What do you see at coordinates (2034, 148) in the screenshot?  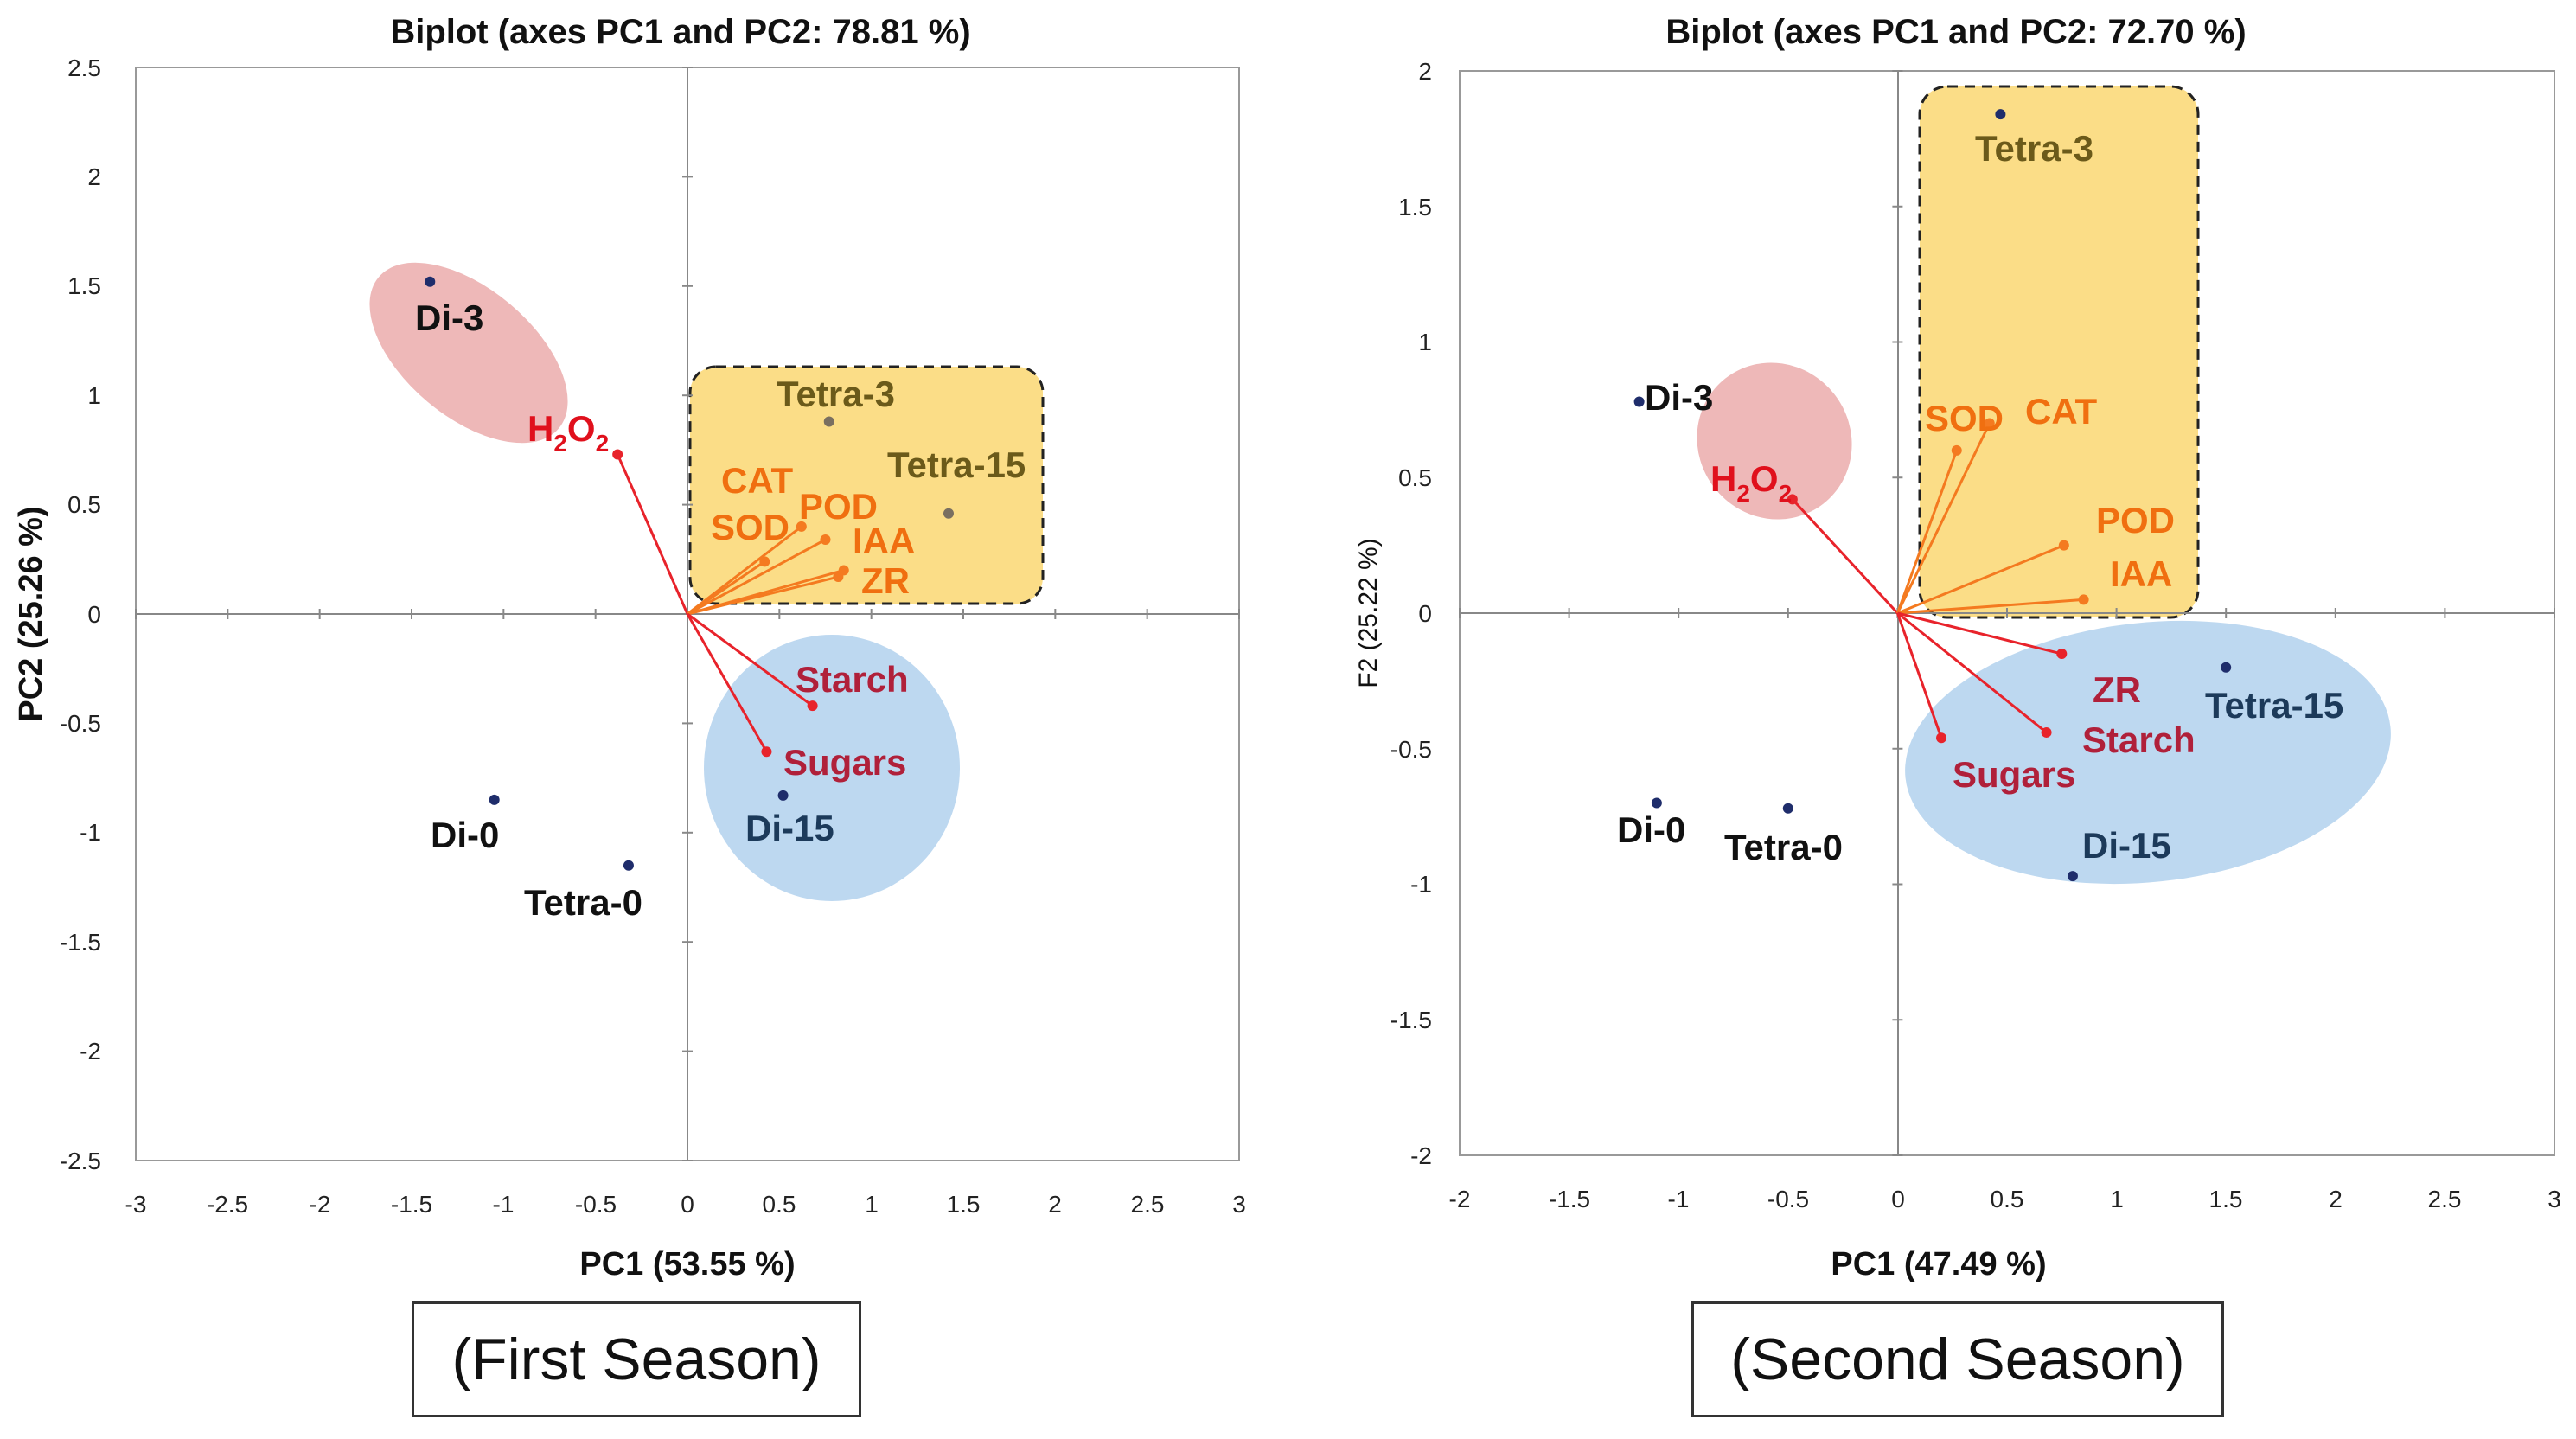 I see `obs-label-tetra-3: Tetra-3` at bounding box center [2034, 148].